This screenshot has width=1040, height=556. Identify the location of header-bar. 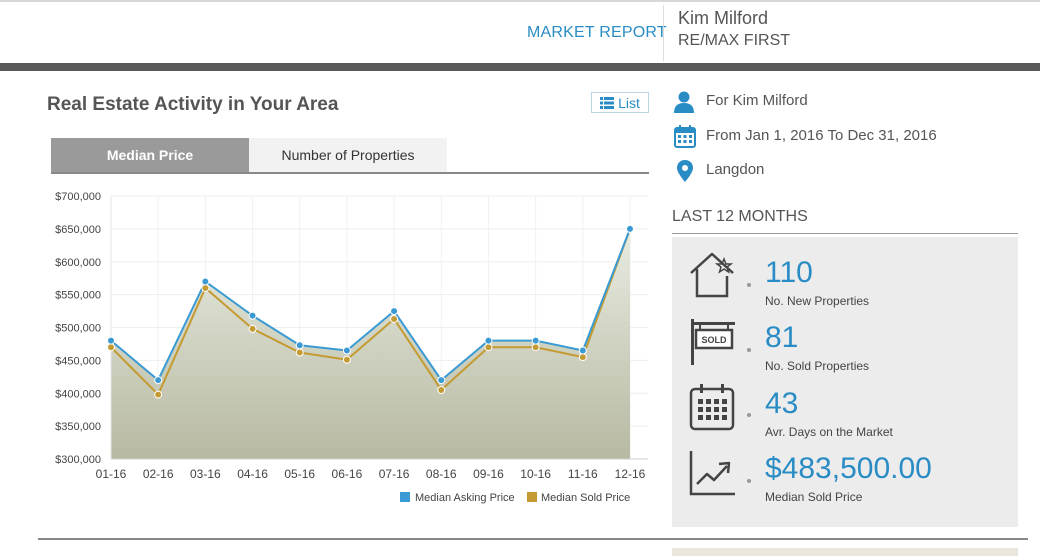
(520, 67).